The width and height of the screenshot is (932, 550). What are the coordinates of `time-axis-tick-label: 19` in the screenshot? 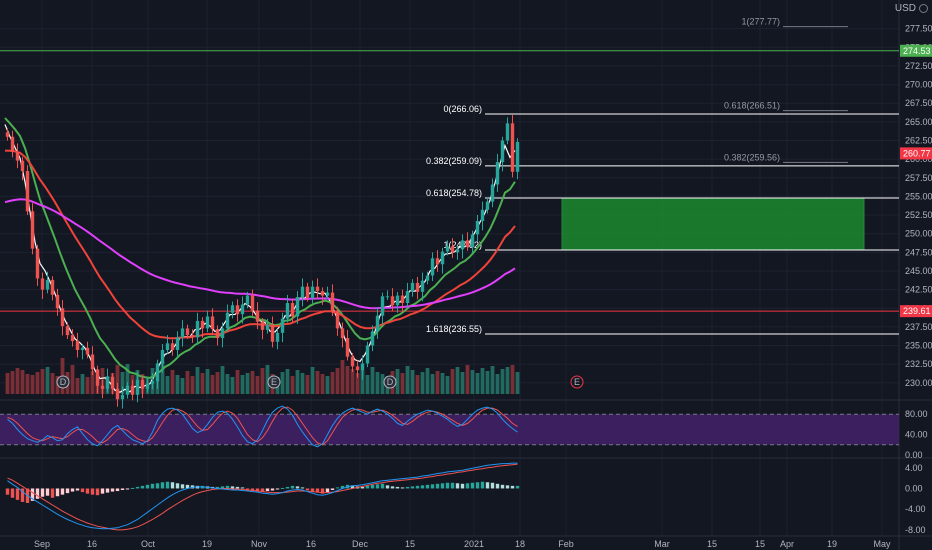 It's located at (207, 544).